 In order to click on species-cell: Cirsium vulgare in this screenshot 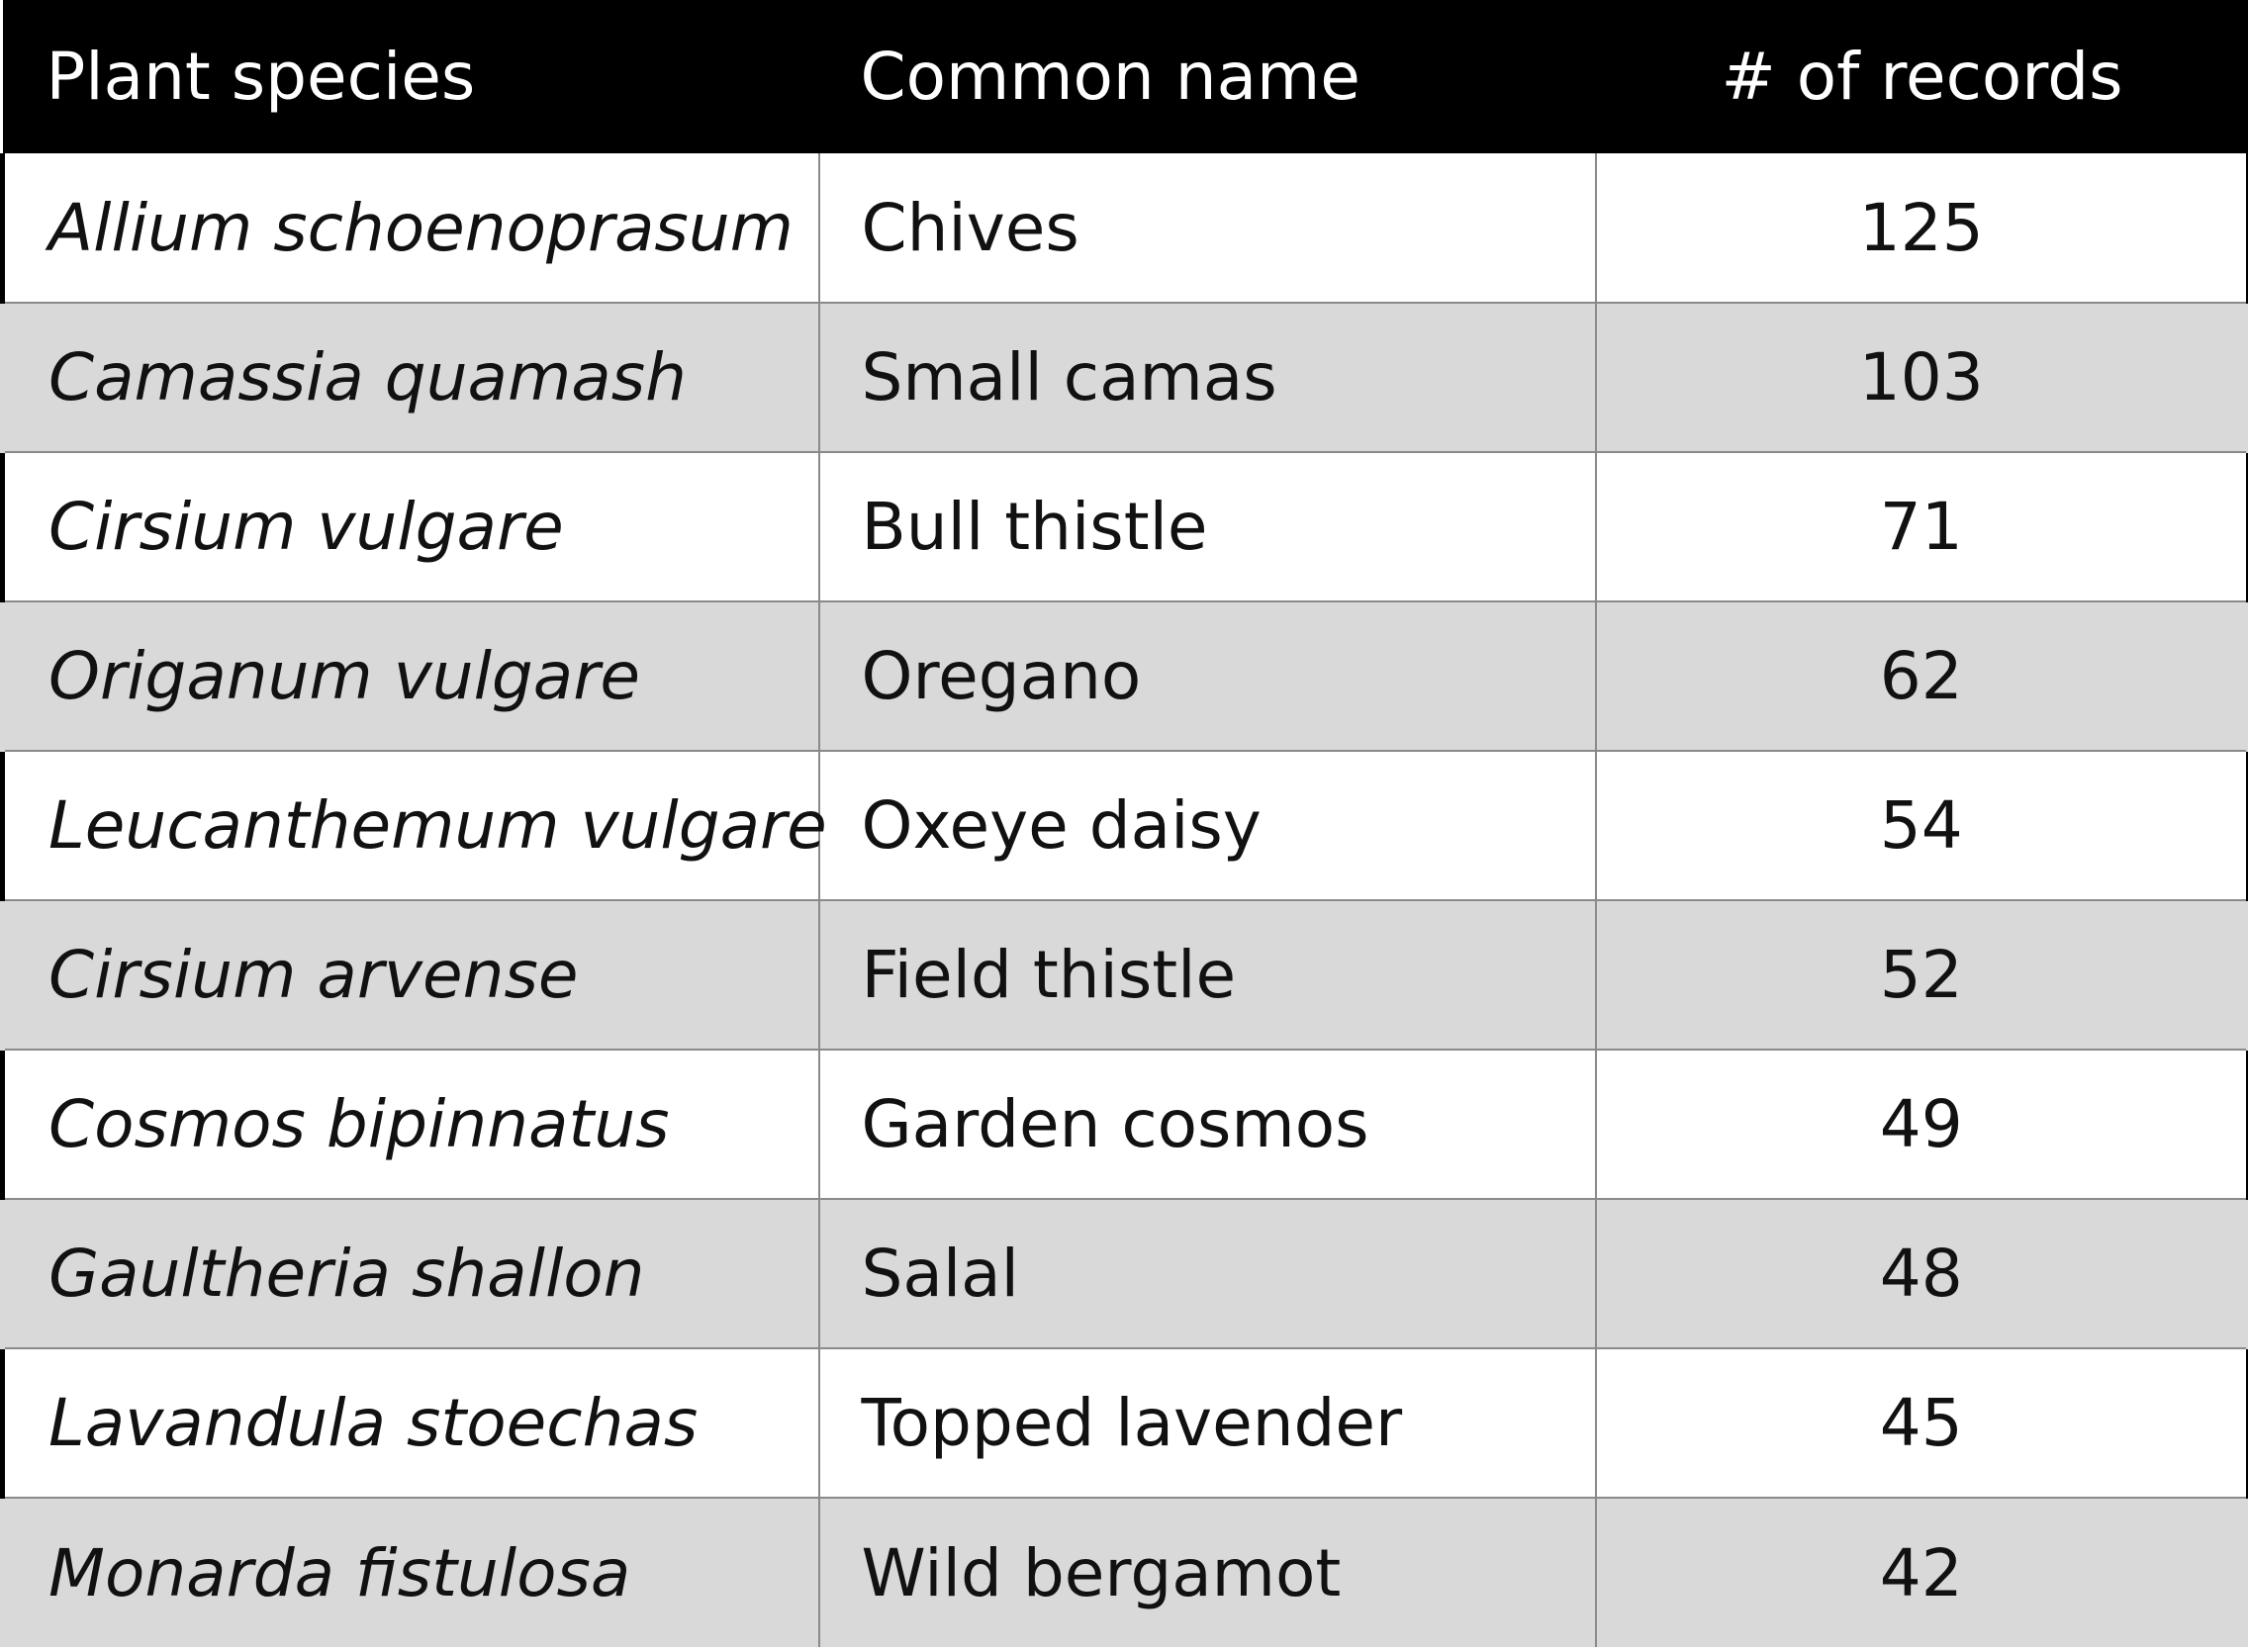, I will do `click(410, 526)`.